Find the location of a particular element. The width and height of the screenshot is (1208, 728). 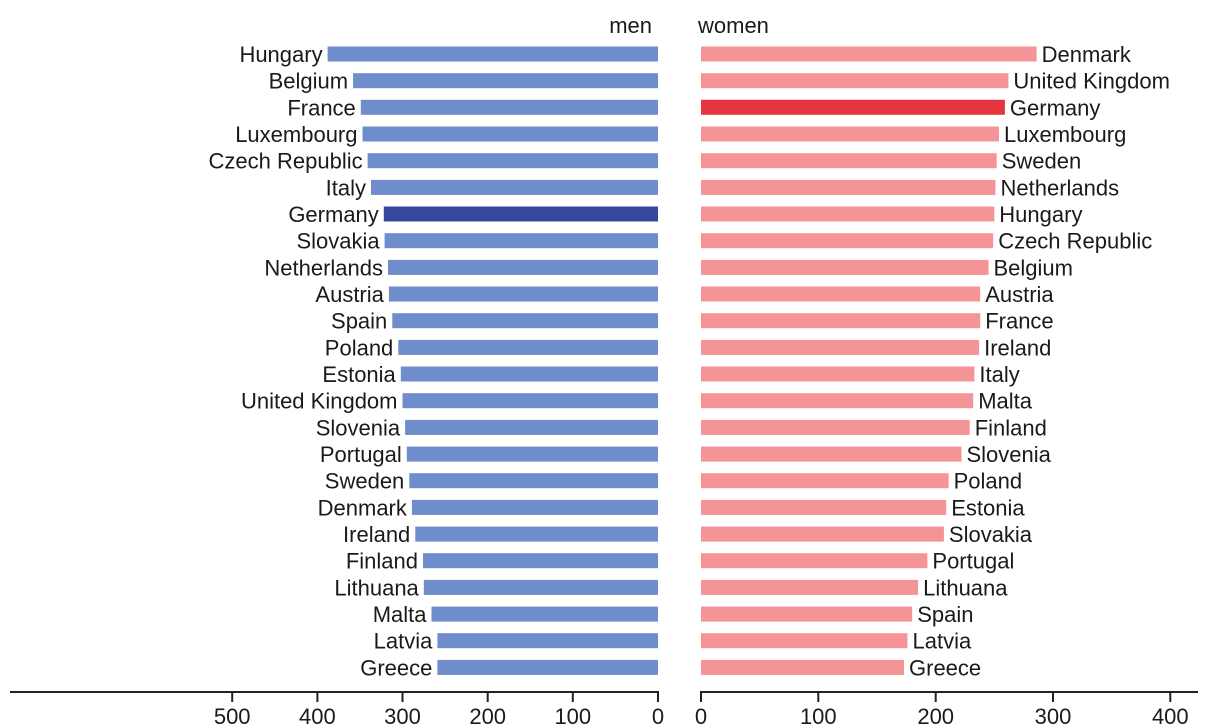

women-bar-italy is located at coordinates (838, 374).